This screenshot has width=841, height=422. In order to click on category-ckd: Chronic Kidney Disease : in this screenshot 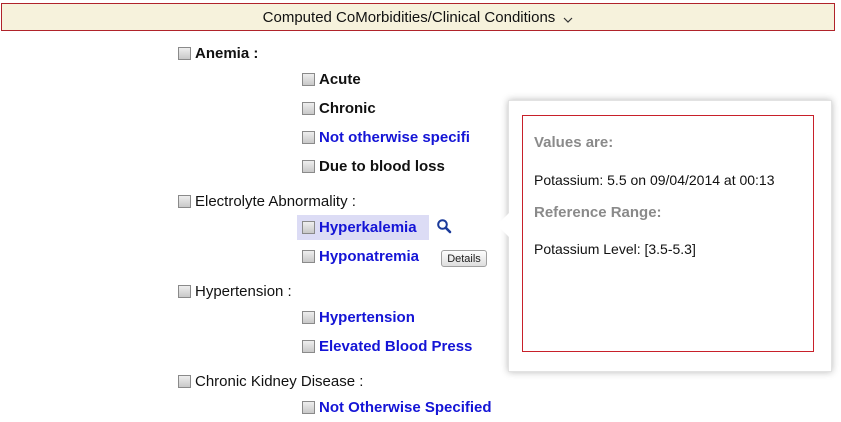, I will do `click(270, 381)`.